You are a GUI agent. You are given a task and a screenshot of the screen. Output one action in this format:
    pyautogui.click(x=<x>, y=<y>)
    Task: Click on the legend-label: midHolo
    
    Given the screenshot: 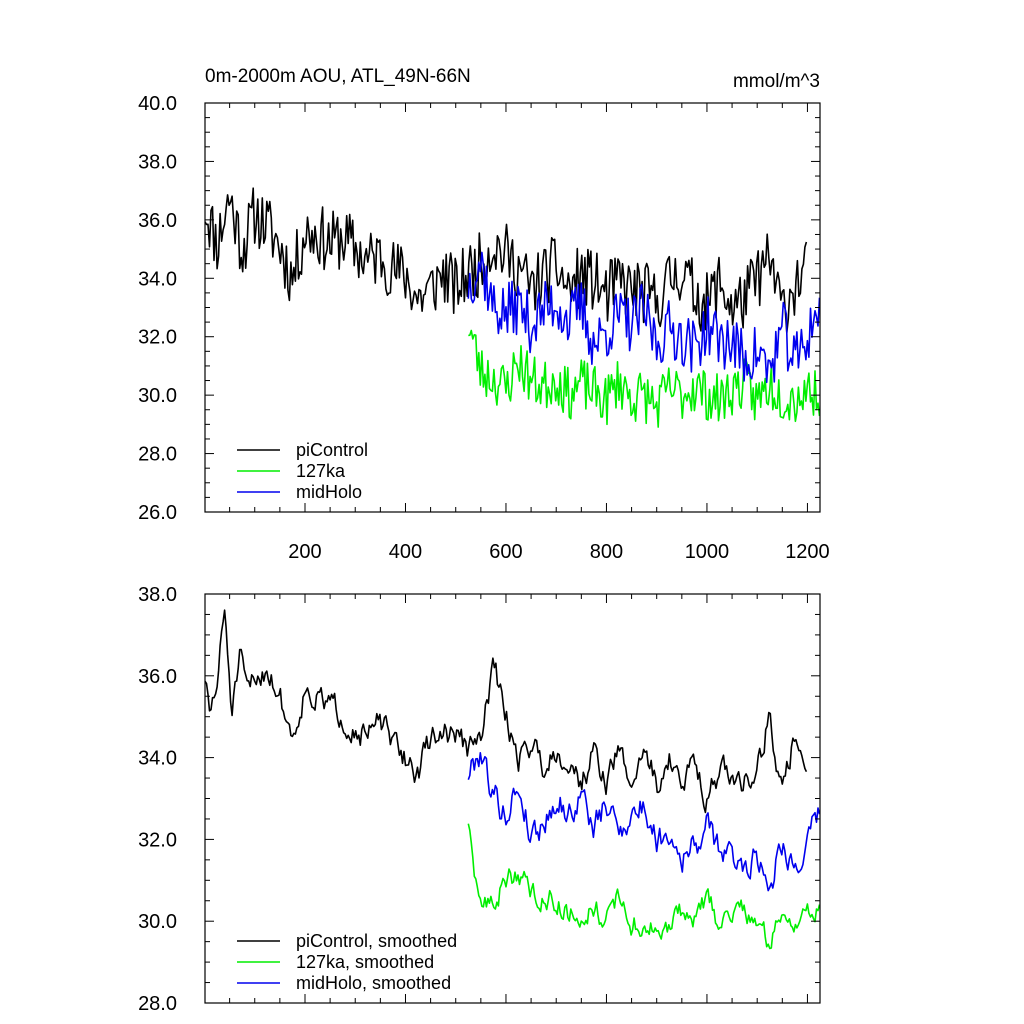 What is the action you would take?
    pyautogui.click(x=329, y=492)
    